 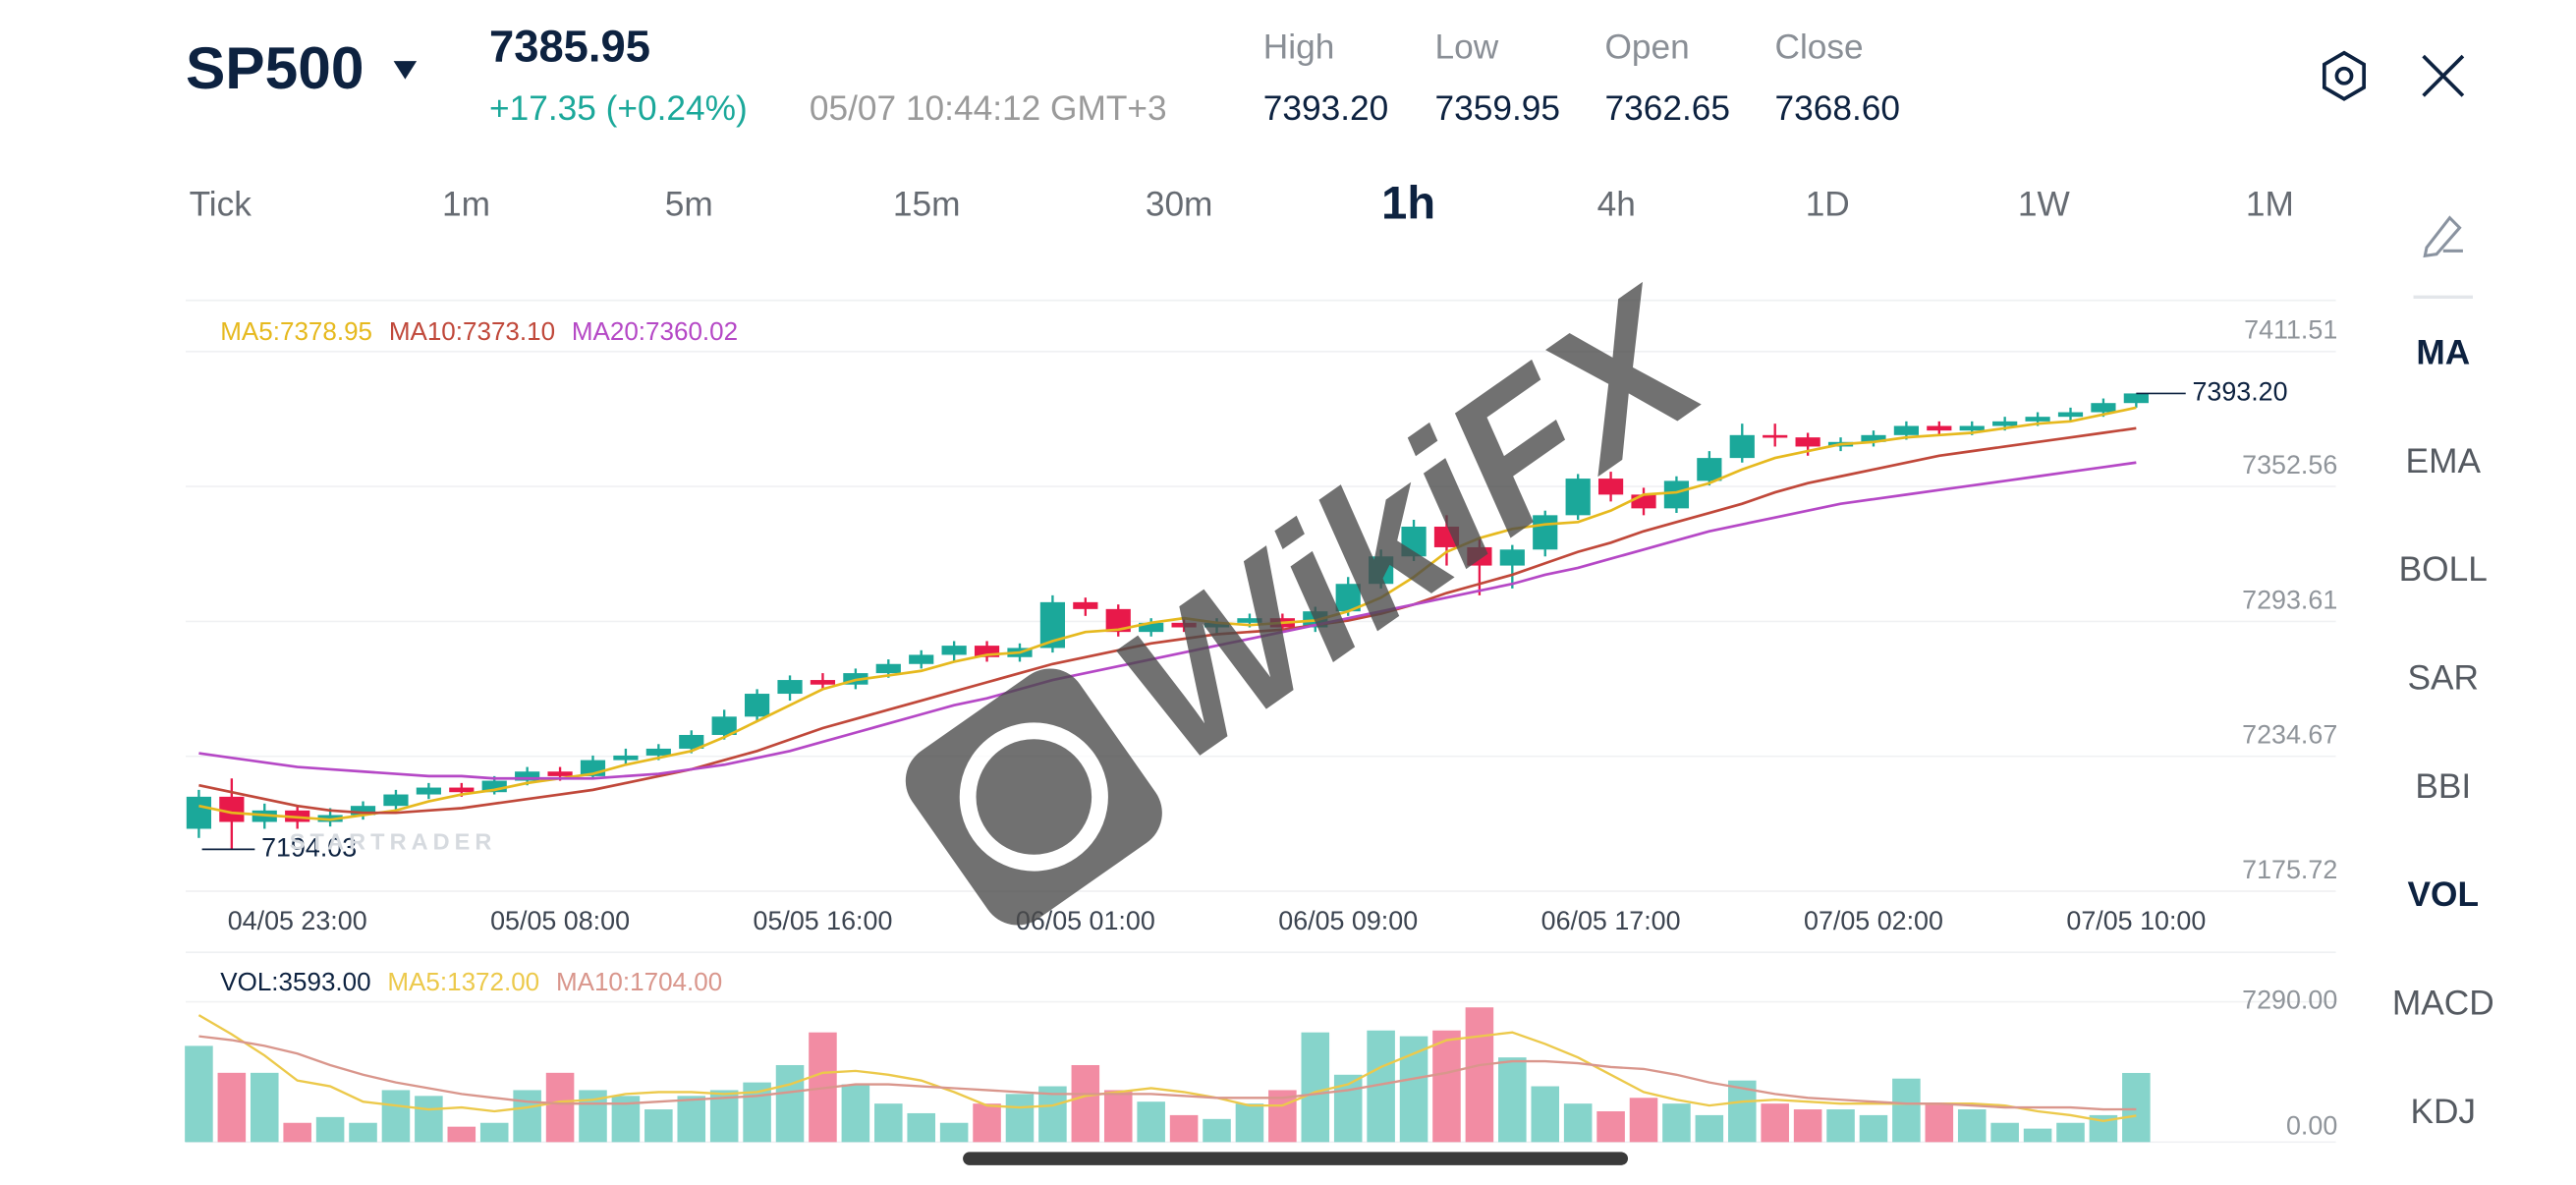 What do you see at coordinates (689, 204) in the screenshot?
I see `timeframe-tab: 5m` at bounding box center [689, 204].